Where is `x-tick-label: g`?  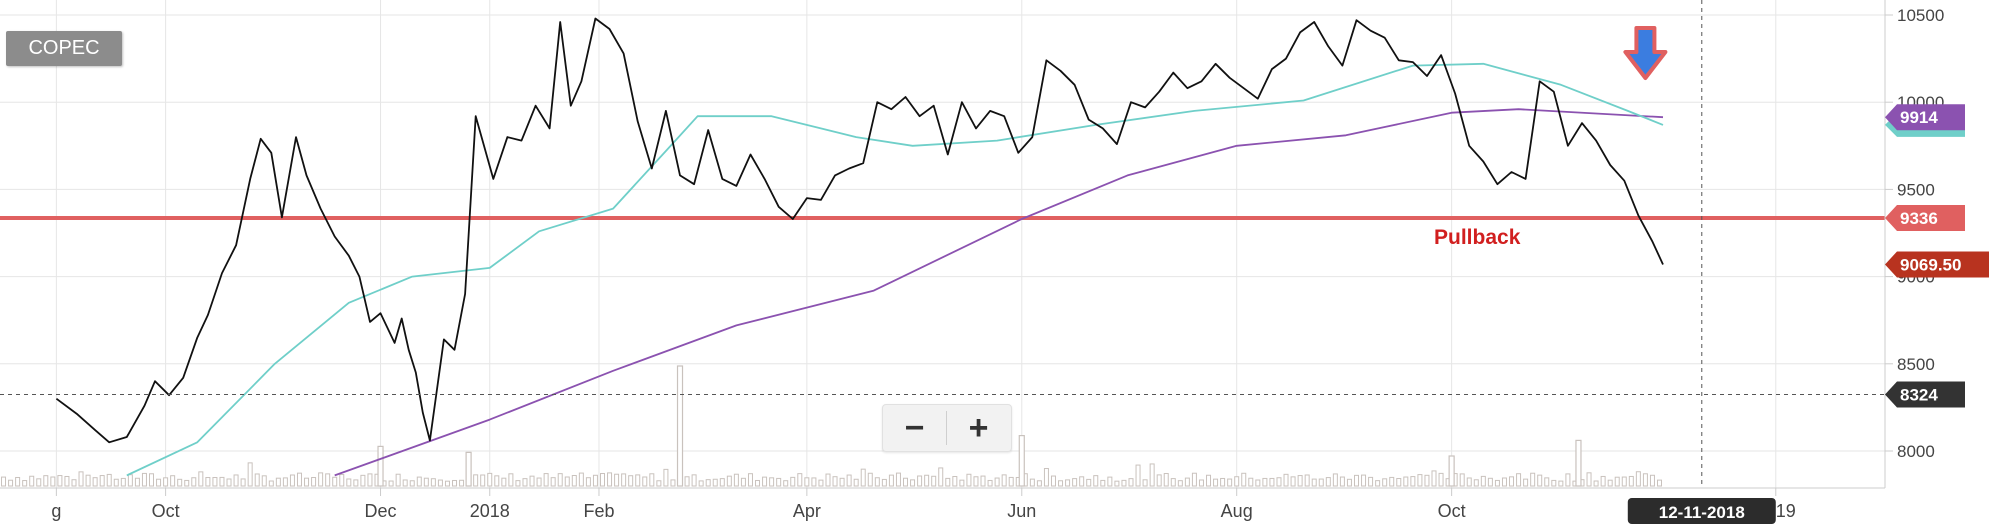
x-tick-label: g is located at coordinates (56, 511).